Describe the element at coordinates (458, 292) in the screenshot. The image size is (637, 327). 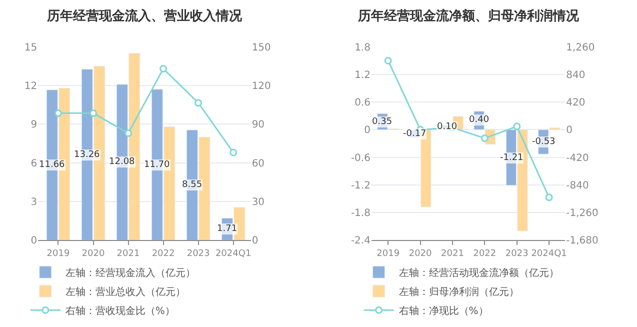
I see `legend-label: 左轴：归母净利润（亿元）` at that location.